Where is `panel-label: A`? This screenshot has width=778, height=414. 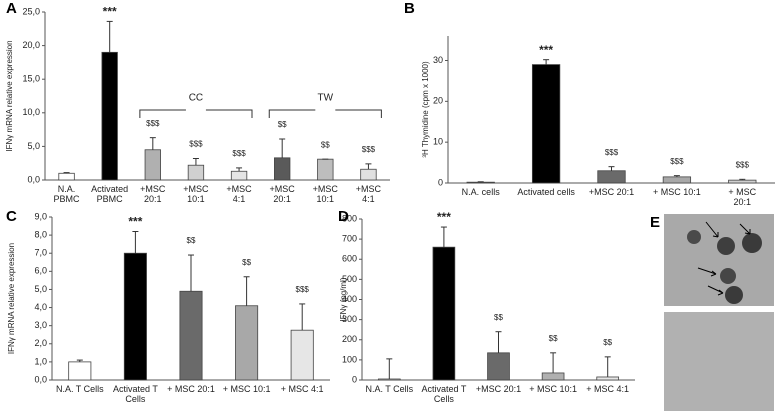
panel-label: A is located at coordinates (11, 8).